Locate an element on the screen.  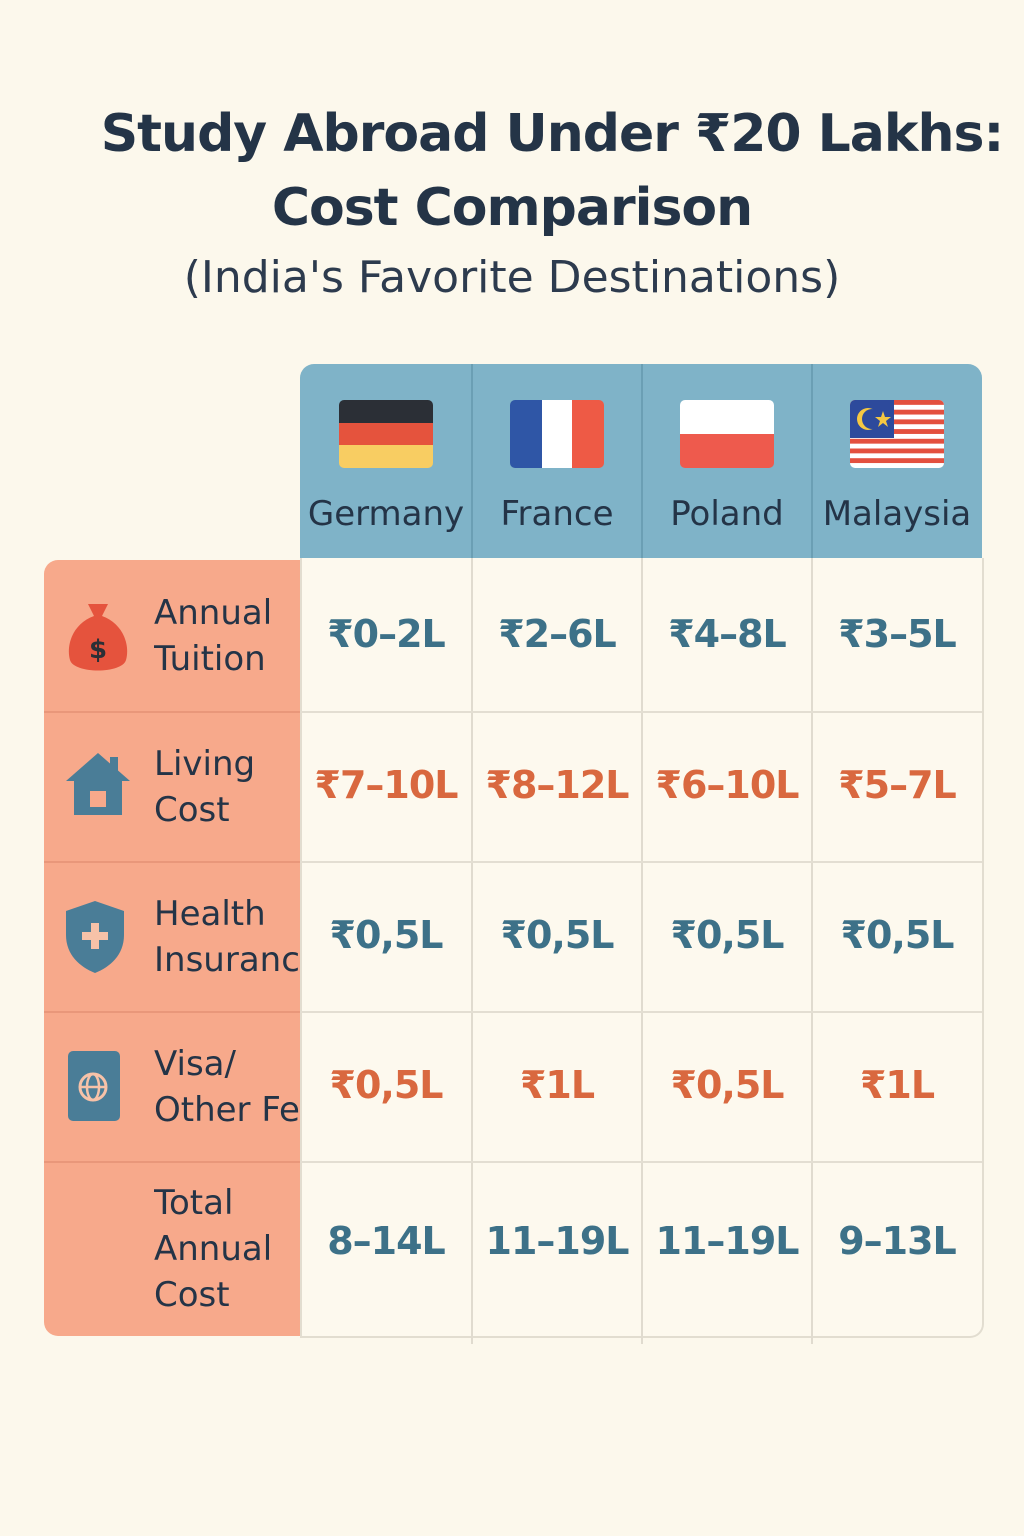
row-label-text: Annual Tuition is located at coordinates (213, 636).